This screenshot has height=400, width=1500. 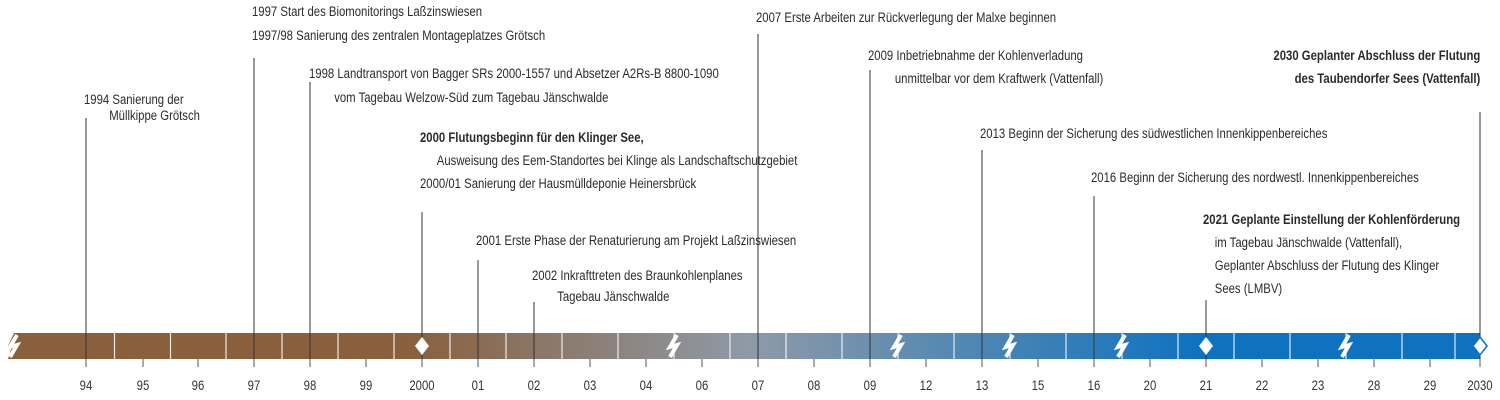 What do you see at coordinates (926, 385) in the screenshot?
I see `tick-label: 12` at bounding box center [926, 385].